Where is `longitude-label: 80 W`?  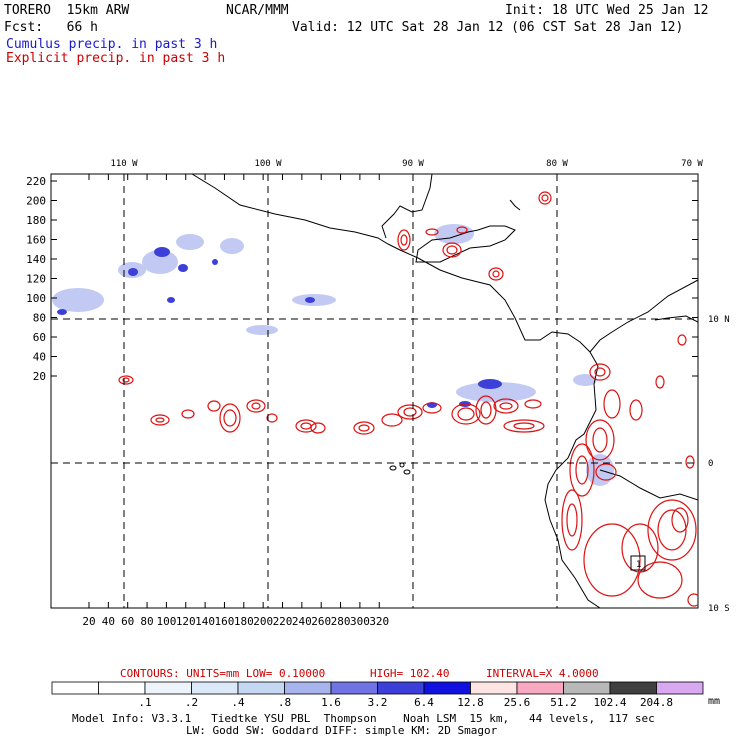
longitude-label: 80 W is located at coordinates (557, 164).